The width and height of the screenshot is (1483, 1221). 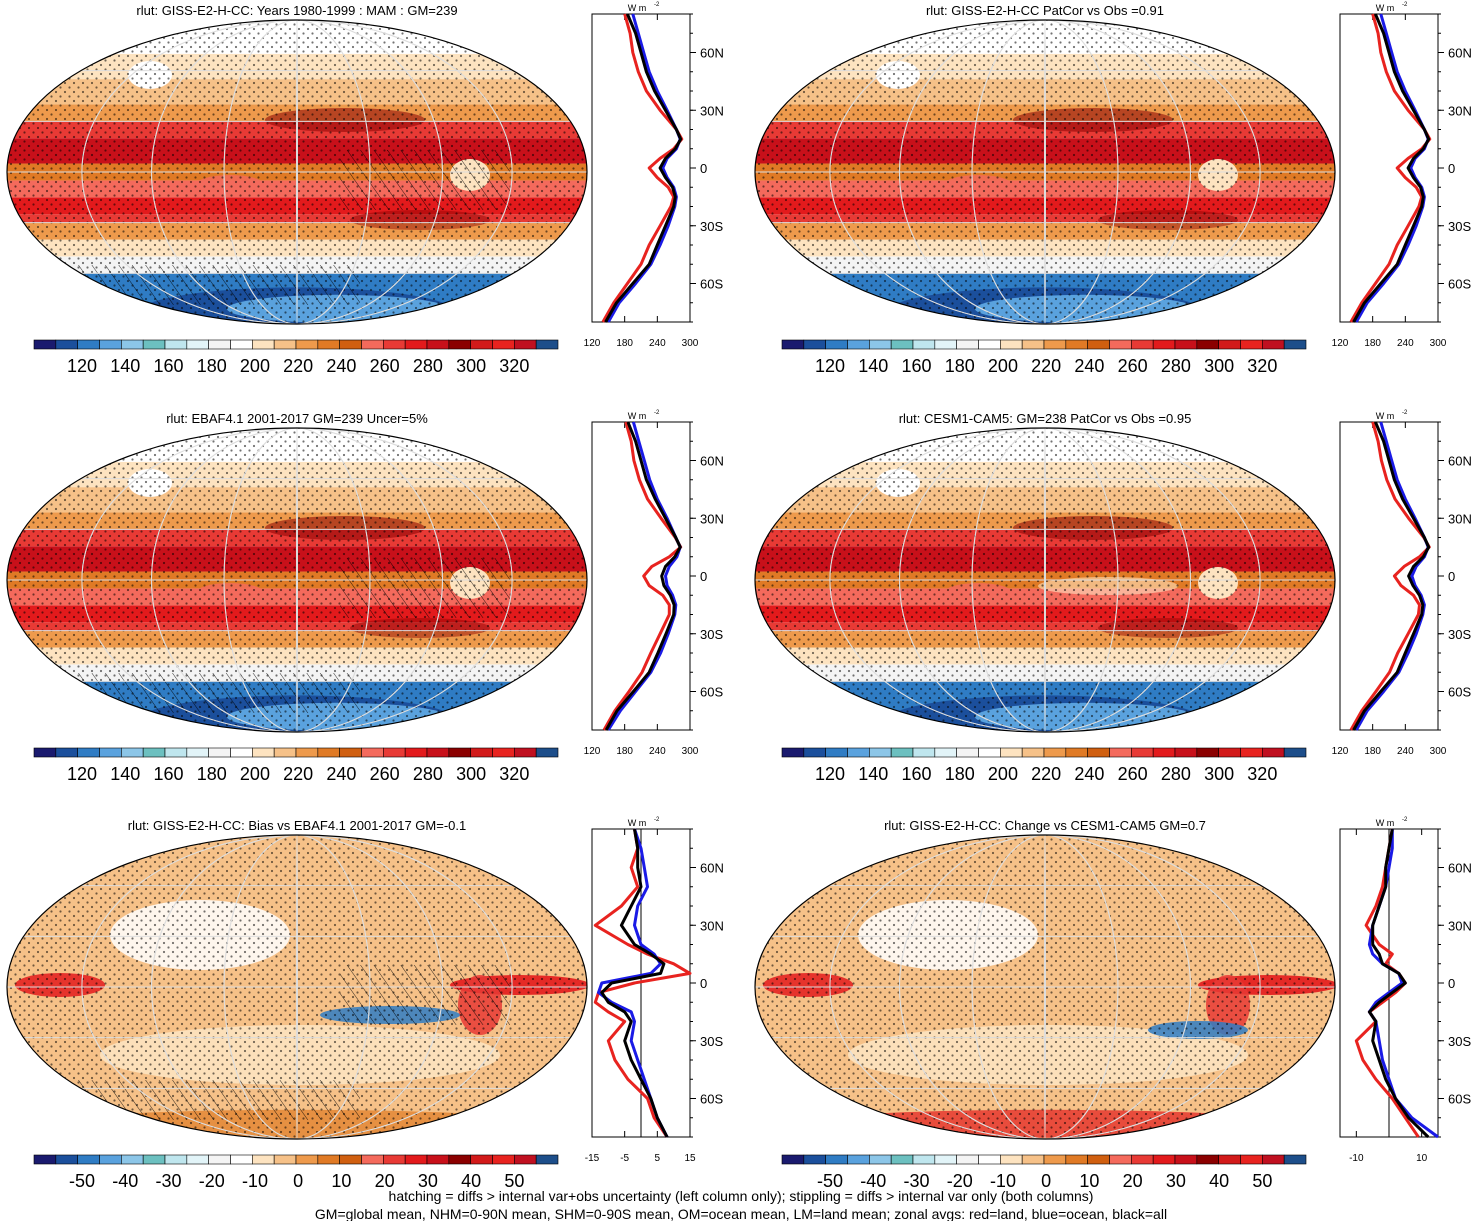 What do you see at coordinates (385, 366) in the screenshot?
I see `colorbar-tick-label: 260` at bounding box center [385, 366].